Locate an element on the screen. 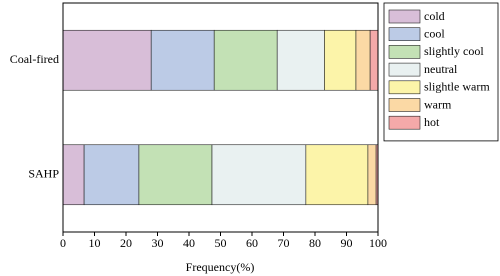 The image size is (500, 276). x-tick-label: 80 is located at coordinates (315, 243).